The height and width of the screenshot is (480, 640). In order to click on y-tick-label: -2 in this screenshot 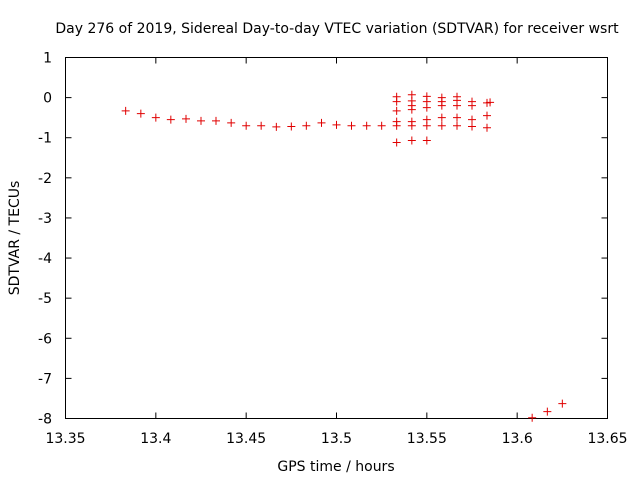, I will do `click(45, 179)`.